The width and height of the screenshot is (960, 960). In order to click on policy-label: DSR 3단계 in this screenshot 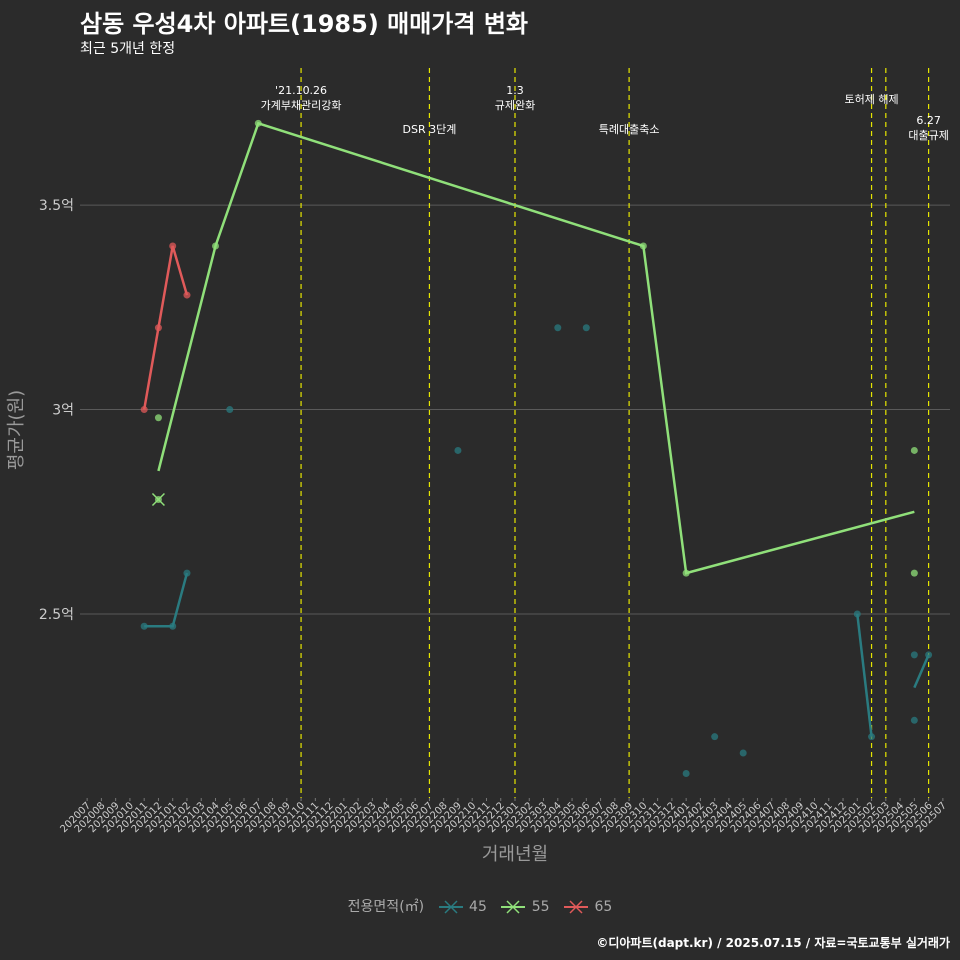, I will do `click(430, 129)`.